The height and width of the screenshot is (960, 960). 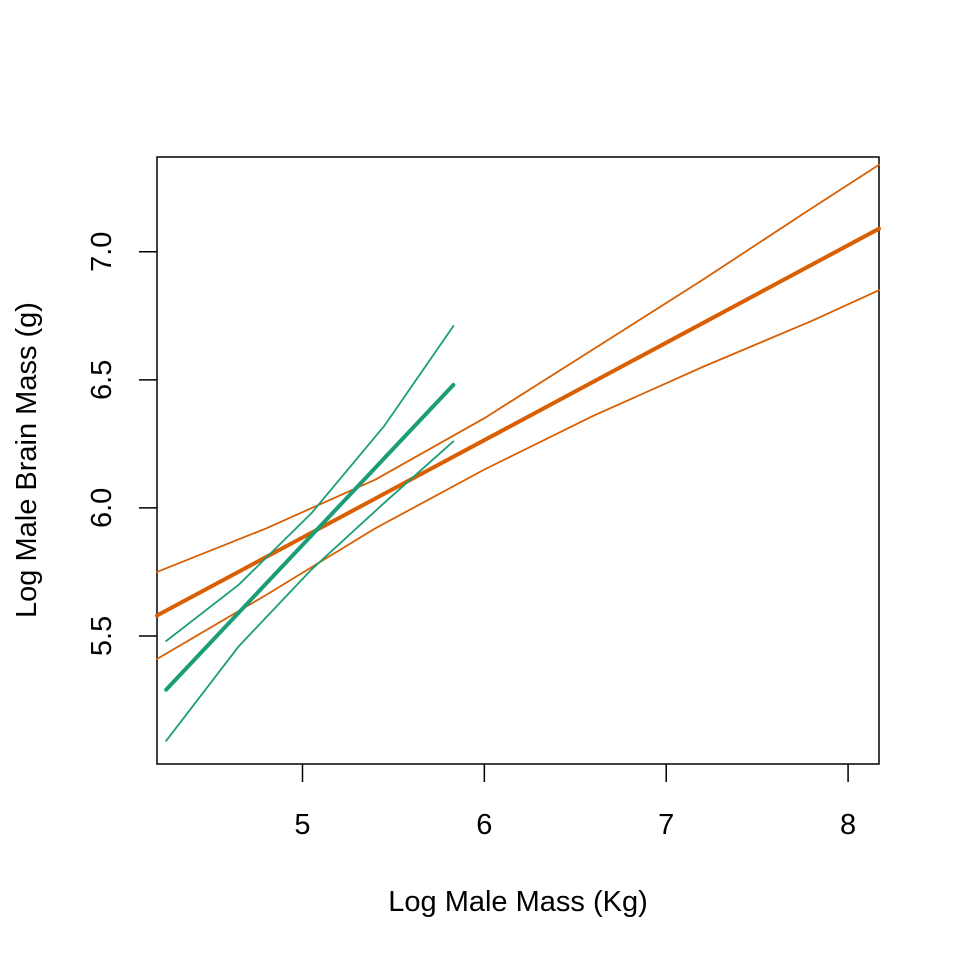 What do you see at coordinates (102, 252) in the screenshot?
I see `y-tick-label: 7.0` at bounding box center [102, 252].